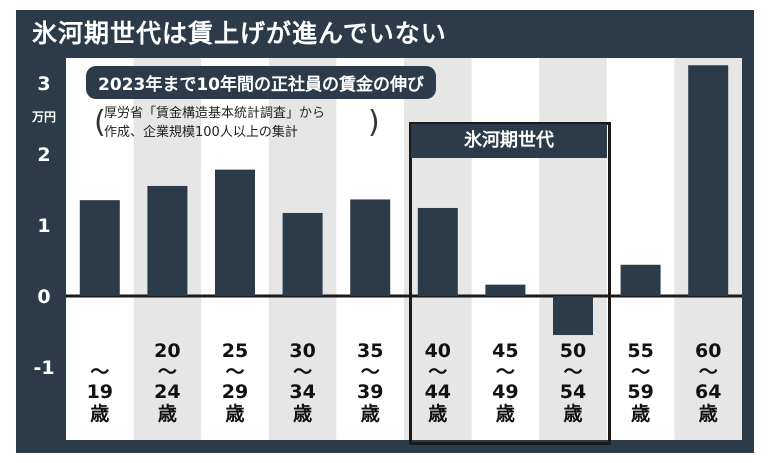  I want to click on x-tick-label: 55, so click(640, 351).